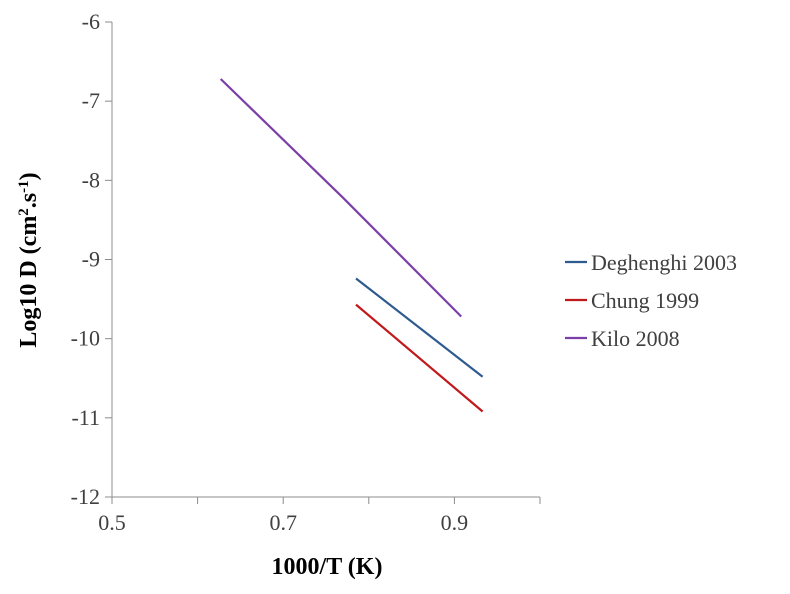  Describe the element at coordinates (85, 496) in the screenshot. I see `y-tick-label: -12` at that location.